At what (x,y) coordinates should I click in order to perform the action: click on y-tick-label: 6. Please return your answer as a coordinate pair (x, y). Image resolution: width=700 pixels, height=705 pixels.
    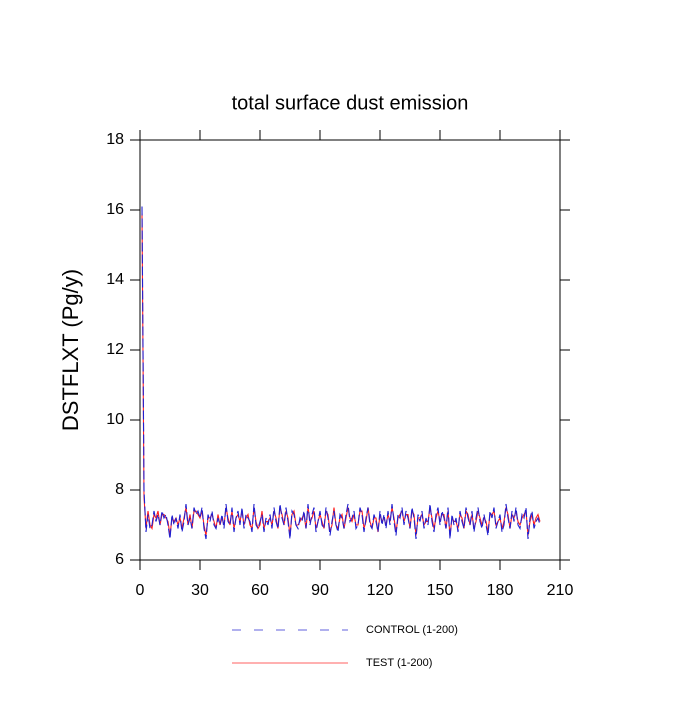
    Looking at the image, I should click on (119, 559).